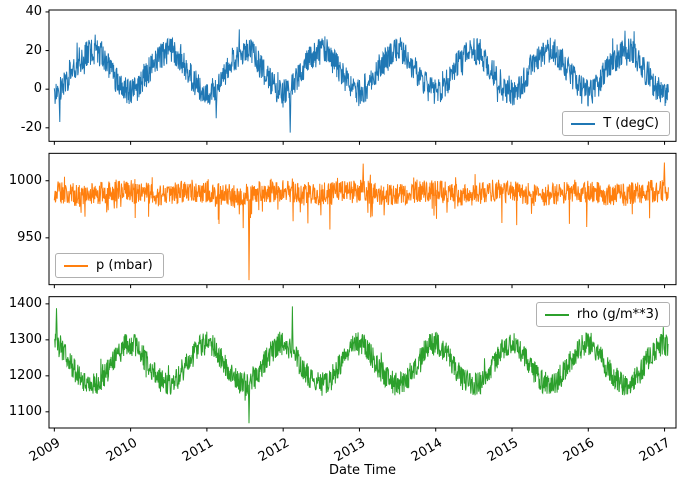 The image size is (684, 492). What do you see at coordinates (33, 11) in the screenshot?
I see `y-tick-label: 40` at bounding box center [33, 11].